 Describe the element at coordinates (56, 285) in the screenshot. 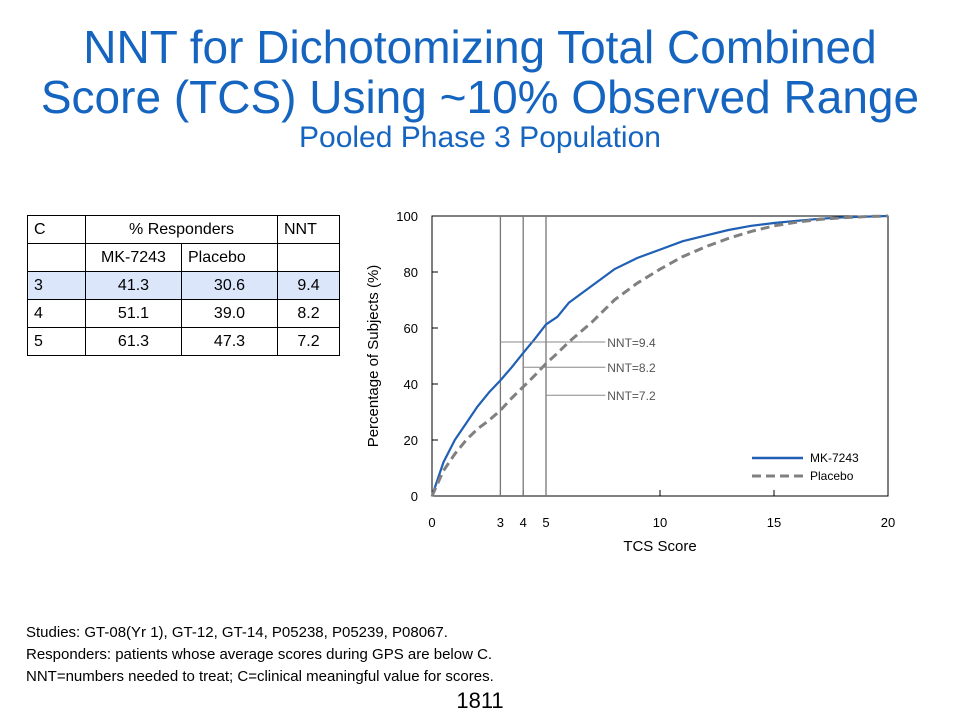

I see `cell-c: 3` at that location.